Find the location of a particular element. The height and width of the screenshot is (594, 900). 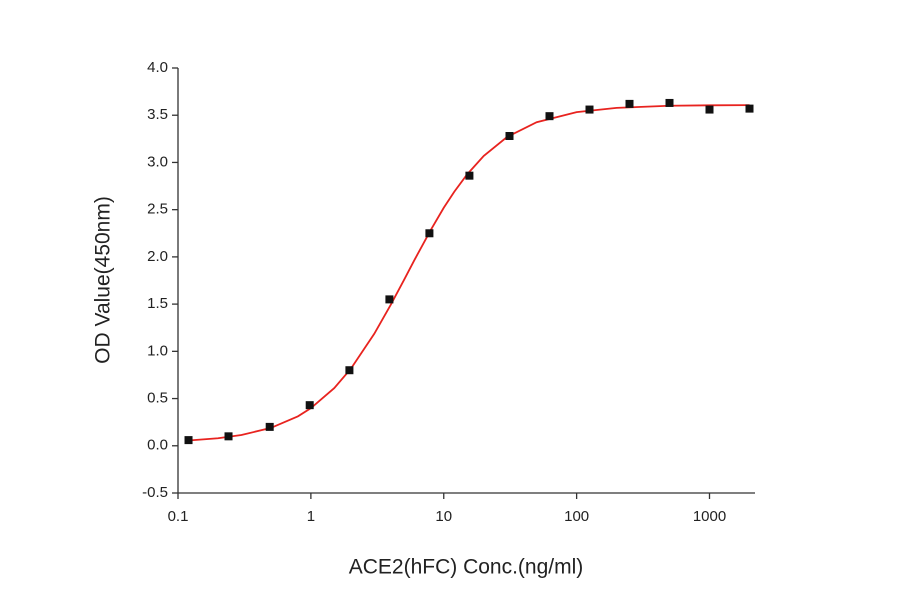

y-tick-label: 0.5 is located at coordinates (157, 398).